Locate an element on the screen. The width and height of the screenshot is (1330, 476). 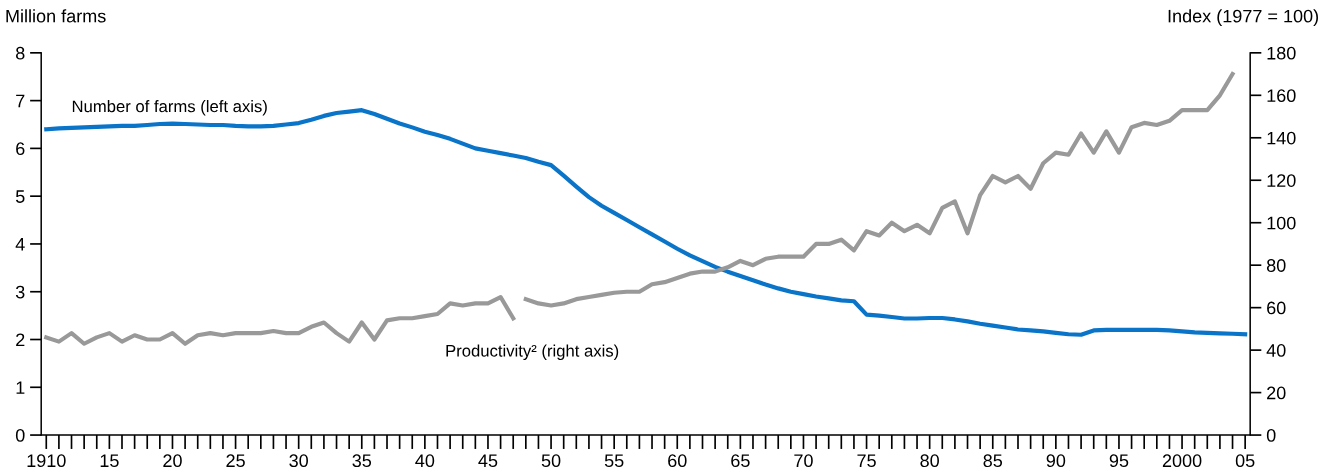
x-tick-label: 70 is located at coordinates (803, 461).